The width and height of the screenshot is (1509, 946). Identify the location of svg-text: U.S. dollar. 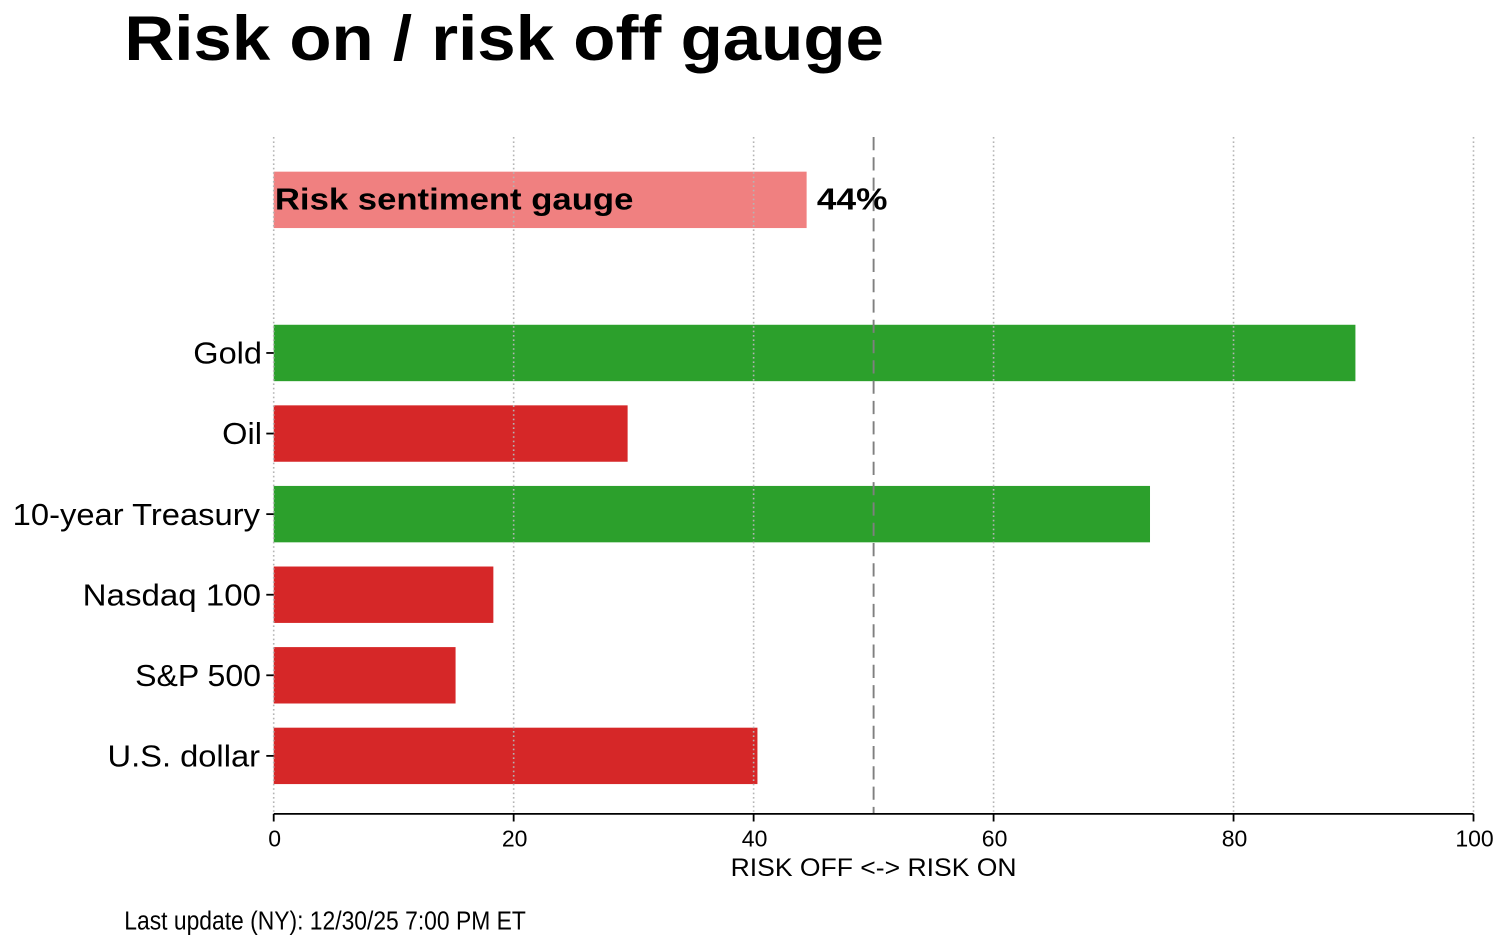
(184, 756).